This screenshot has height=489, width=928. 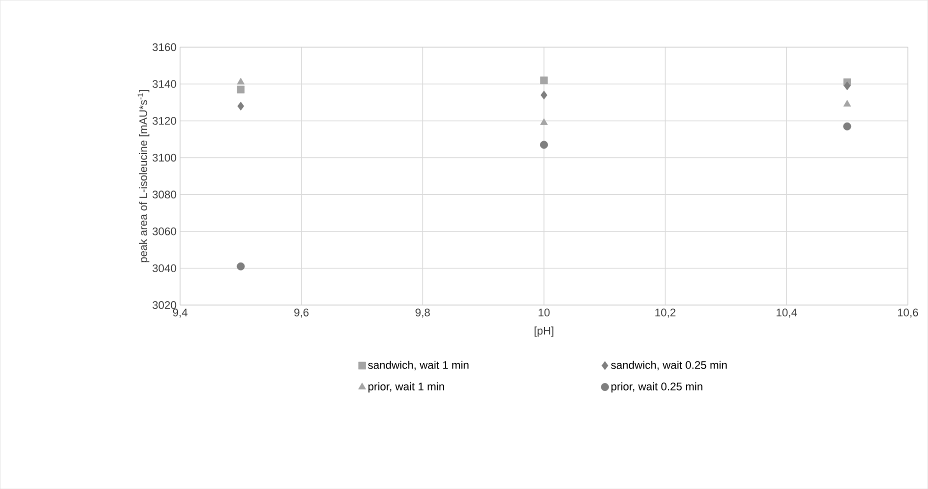 I want to click on legend-label: sandwich, wait 1 min, so click(x=418, y=365).